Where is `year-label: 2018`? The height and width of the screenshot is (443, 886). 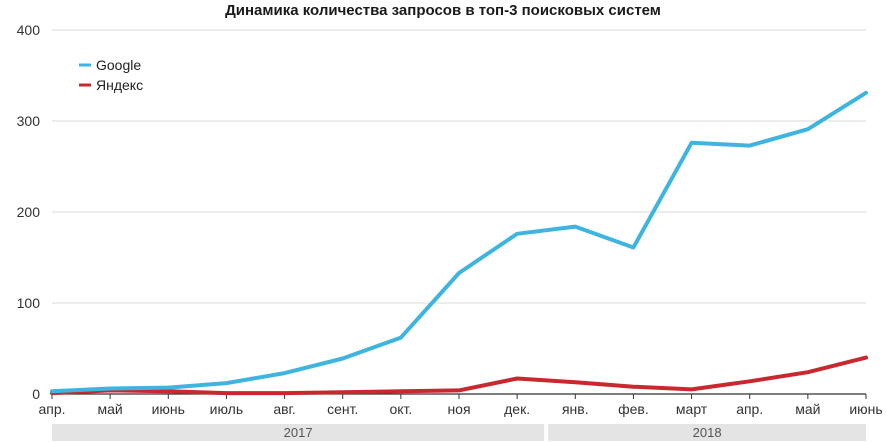 year-label: 2018 is located at coordinates (707, 432).